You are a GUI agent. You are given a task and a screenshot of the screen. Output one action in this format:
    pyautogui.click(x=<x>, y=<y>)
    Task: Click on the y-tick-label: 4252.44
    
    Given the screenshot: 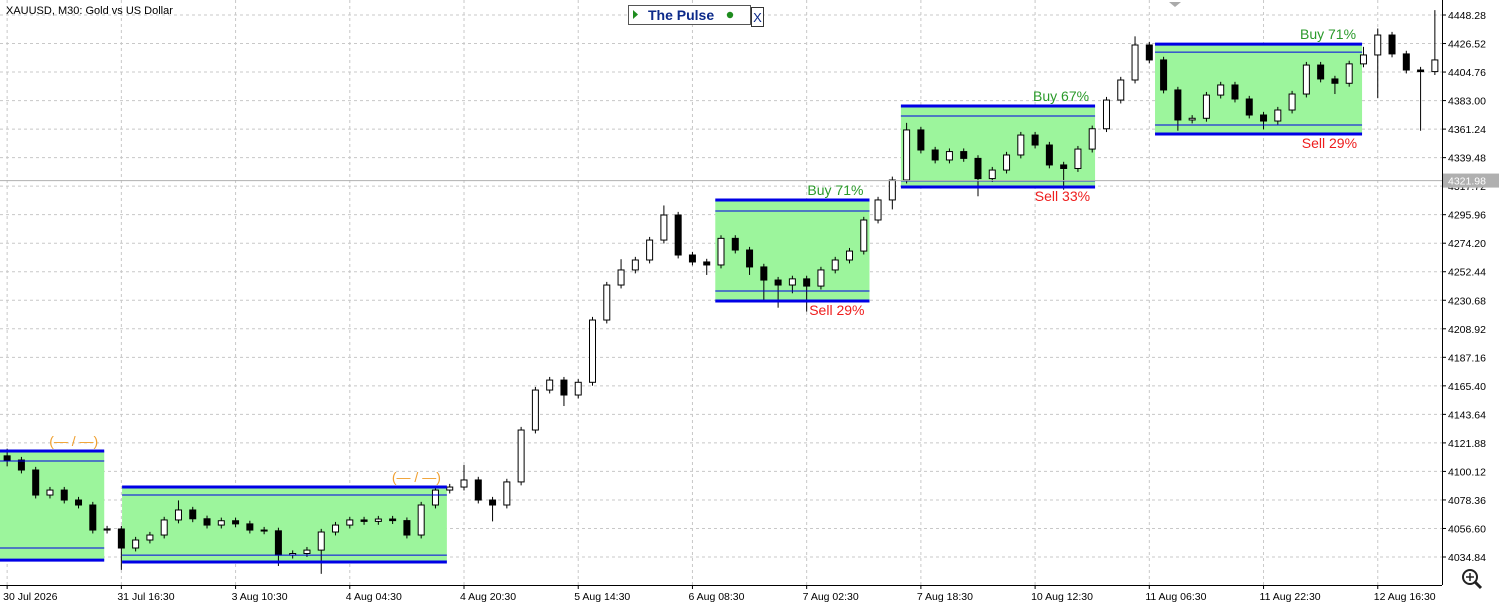 What is the action you would take?
    pyautogui.click(x=1467, y=273)
    